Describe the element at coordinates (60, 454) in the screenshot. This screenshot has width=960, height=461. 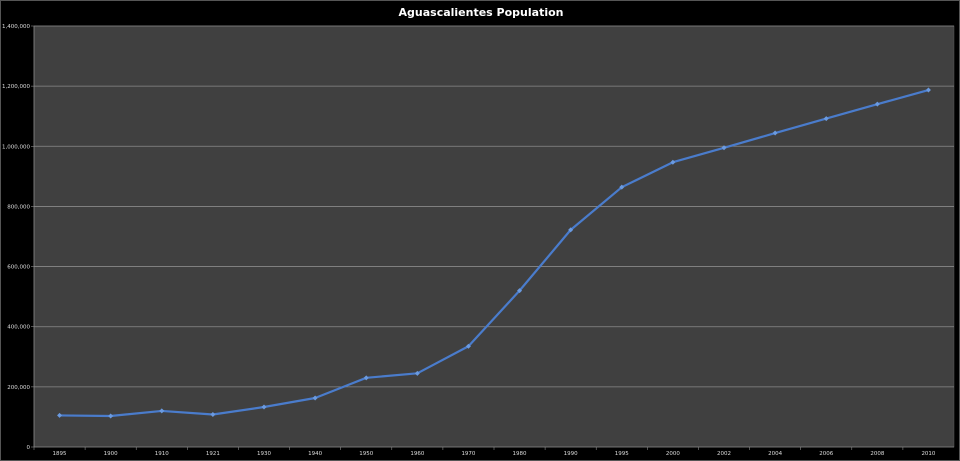
I see `x-tick-label: 1895` at that location.